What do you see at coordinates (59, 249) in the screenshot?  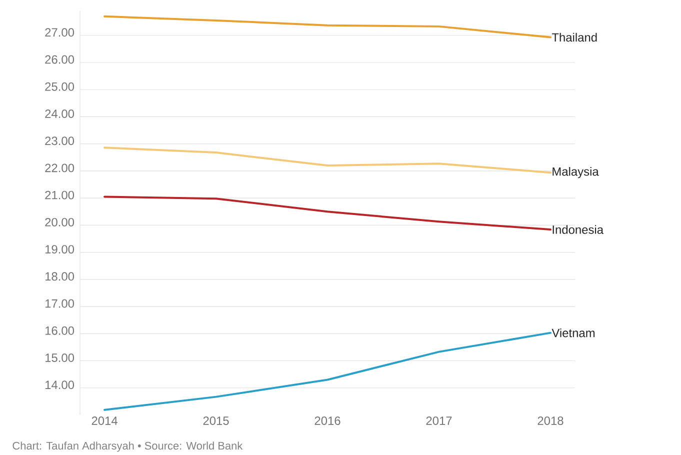 I see `y-tick-label: 19.00` at bounding box center [59, 249].